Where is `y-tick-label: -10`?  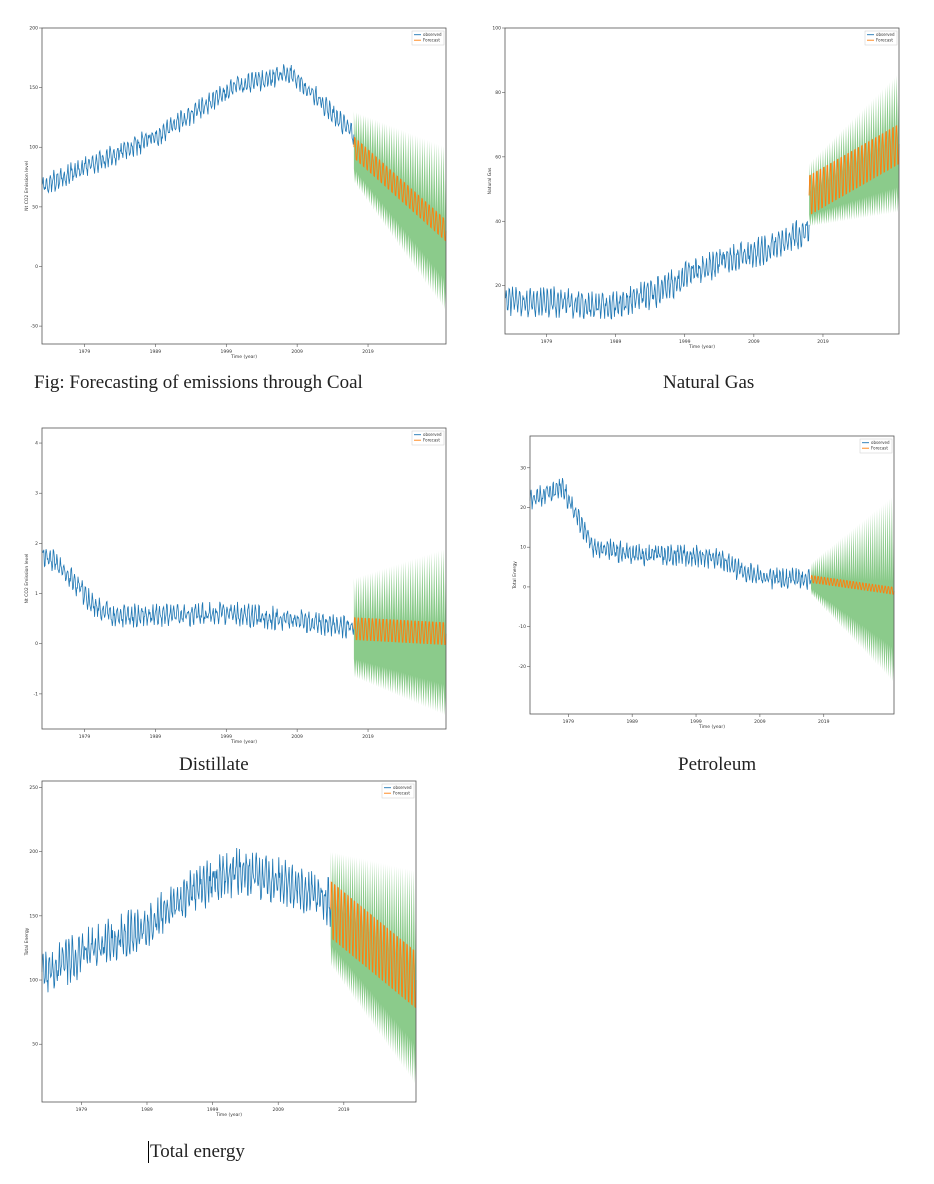
y-tick-label: -10 is located at coordinates (522, 627).